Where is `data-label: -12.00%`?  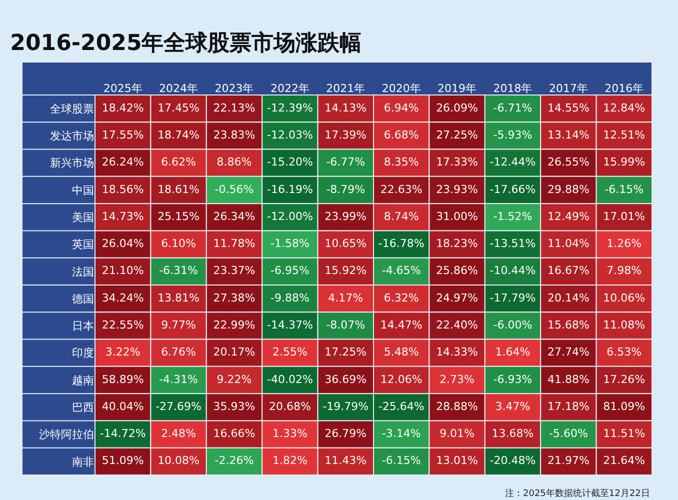 data-label: -12.00% is located at coordinates (289, 216).